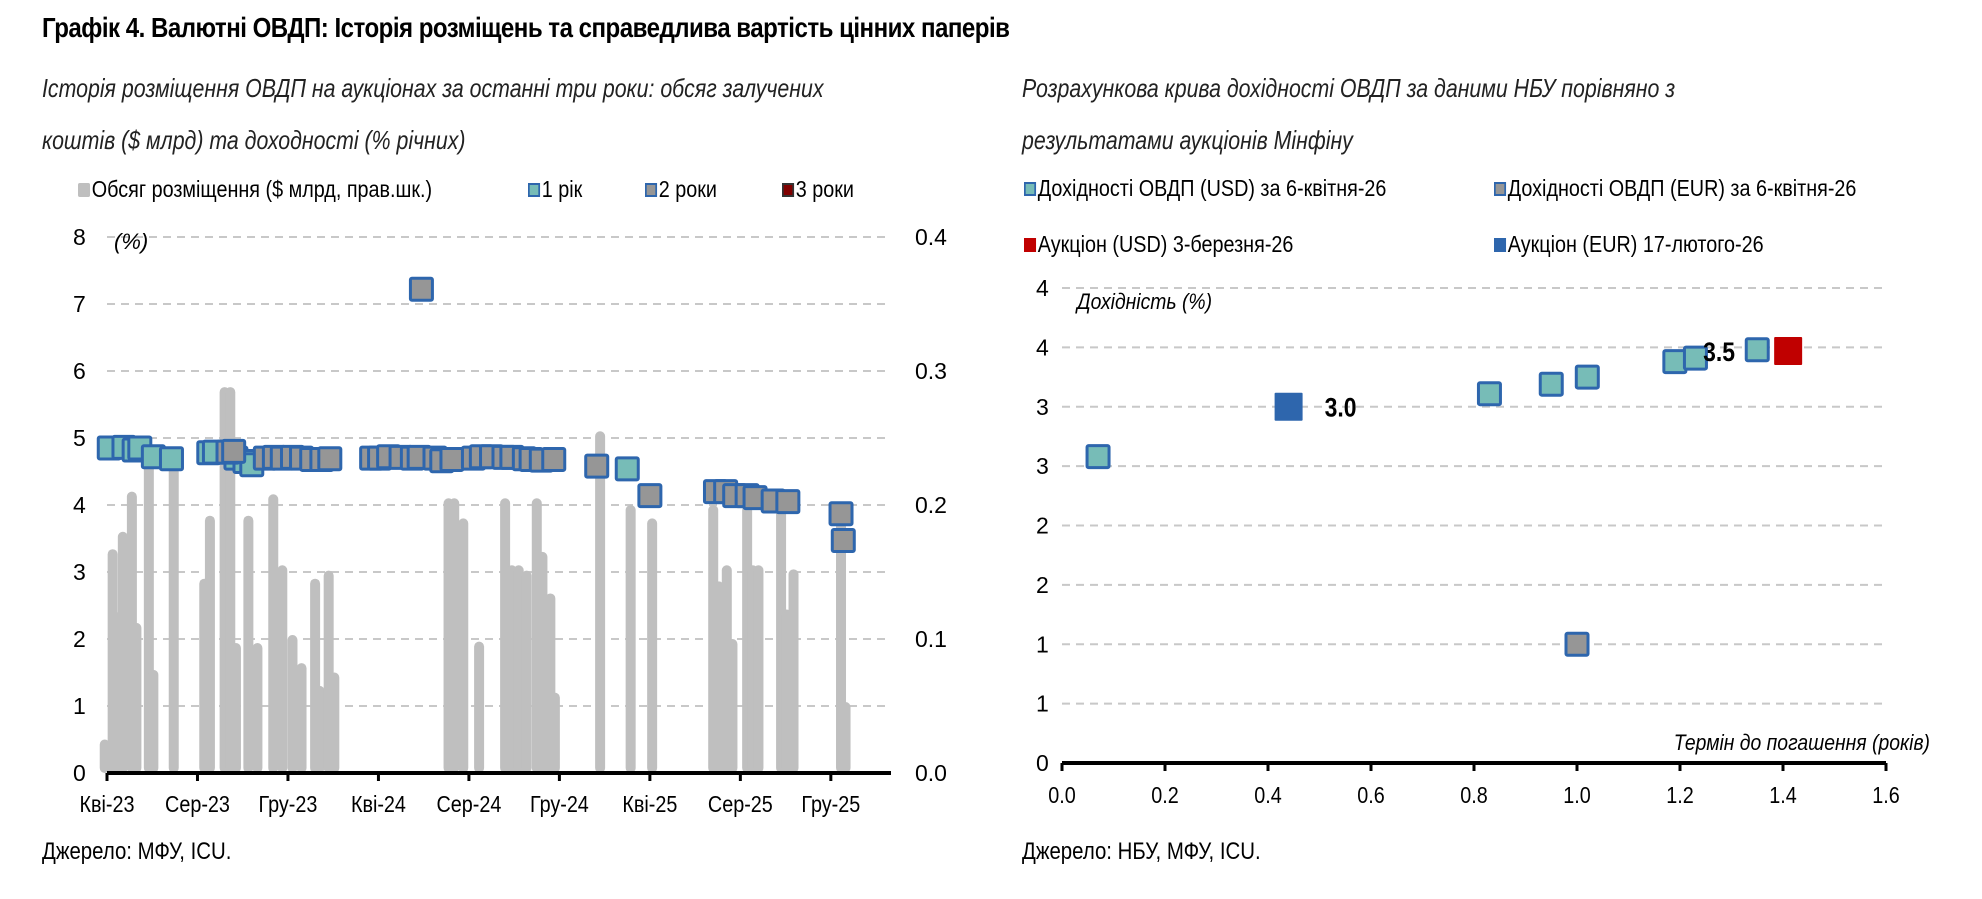  Describe the element at coordinates (107, 805) in the screenshot. I see `left-x-tick-label: Кві-23` at that location.